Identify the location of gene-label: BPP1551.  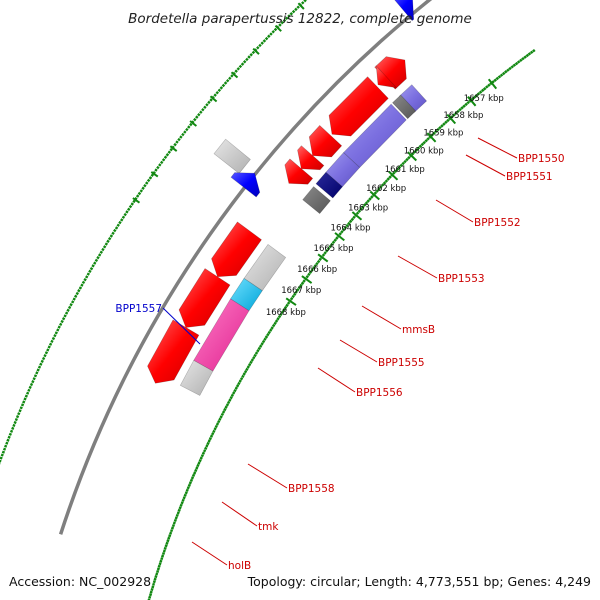
(529, 177).